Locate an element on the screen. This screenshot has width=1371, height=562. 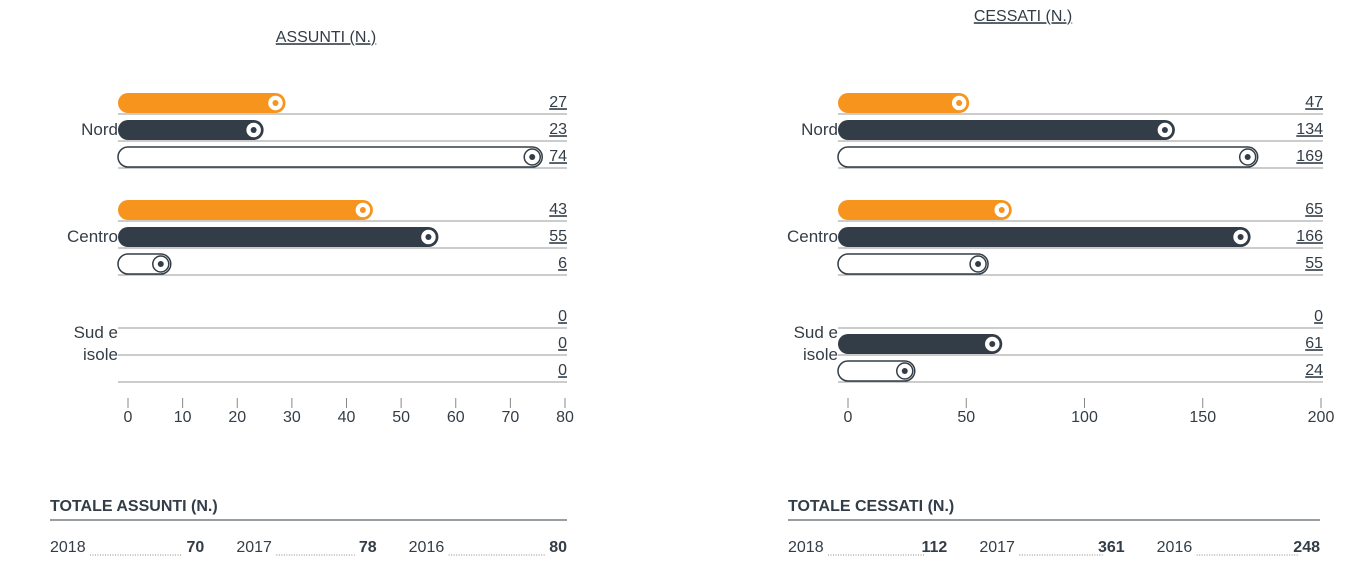
x-tick-label: 10 is located at coordinates (183, 417).